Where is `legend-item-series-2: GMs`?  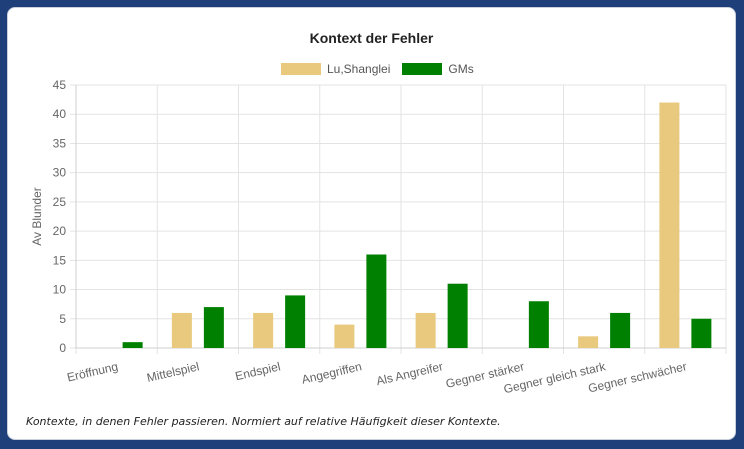
legend-item-series-2: GMs is located at coordinates (438, 69).